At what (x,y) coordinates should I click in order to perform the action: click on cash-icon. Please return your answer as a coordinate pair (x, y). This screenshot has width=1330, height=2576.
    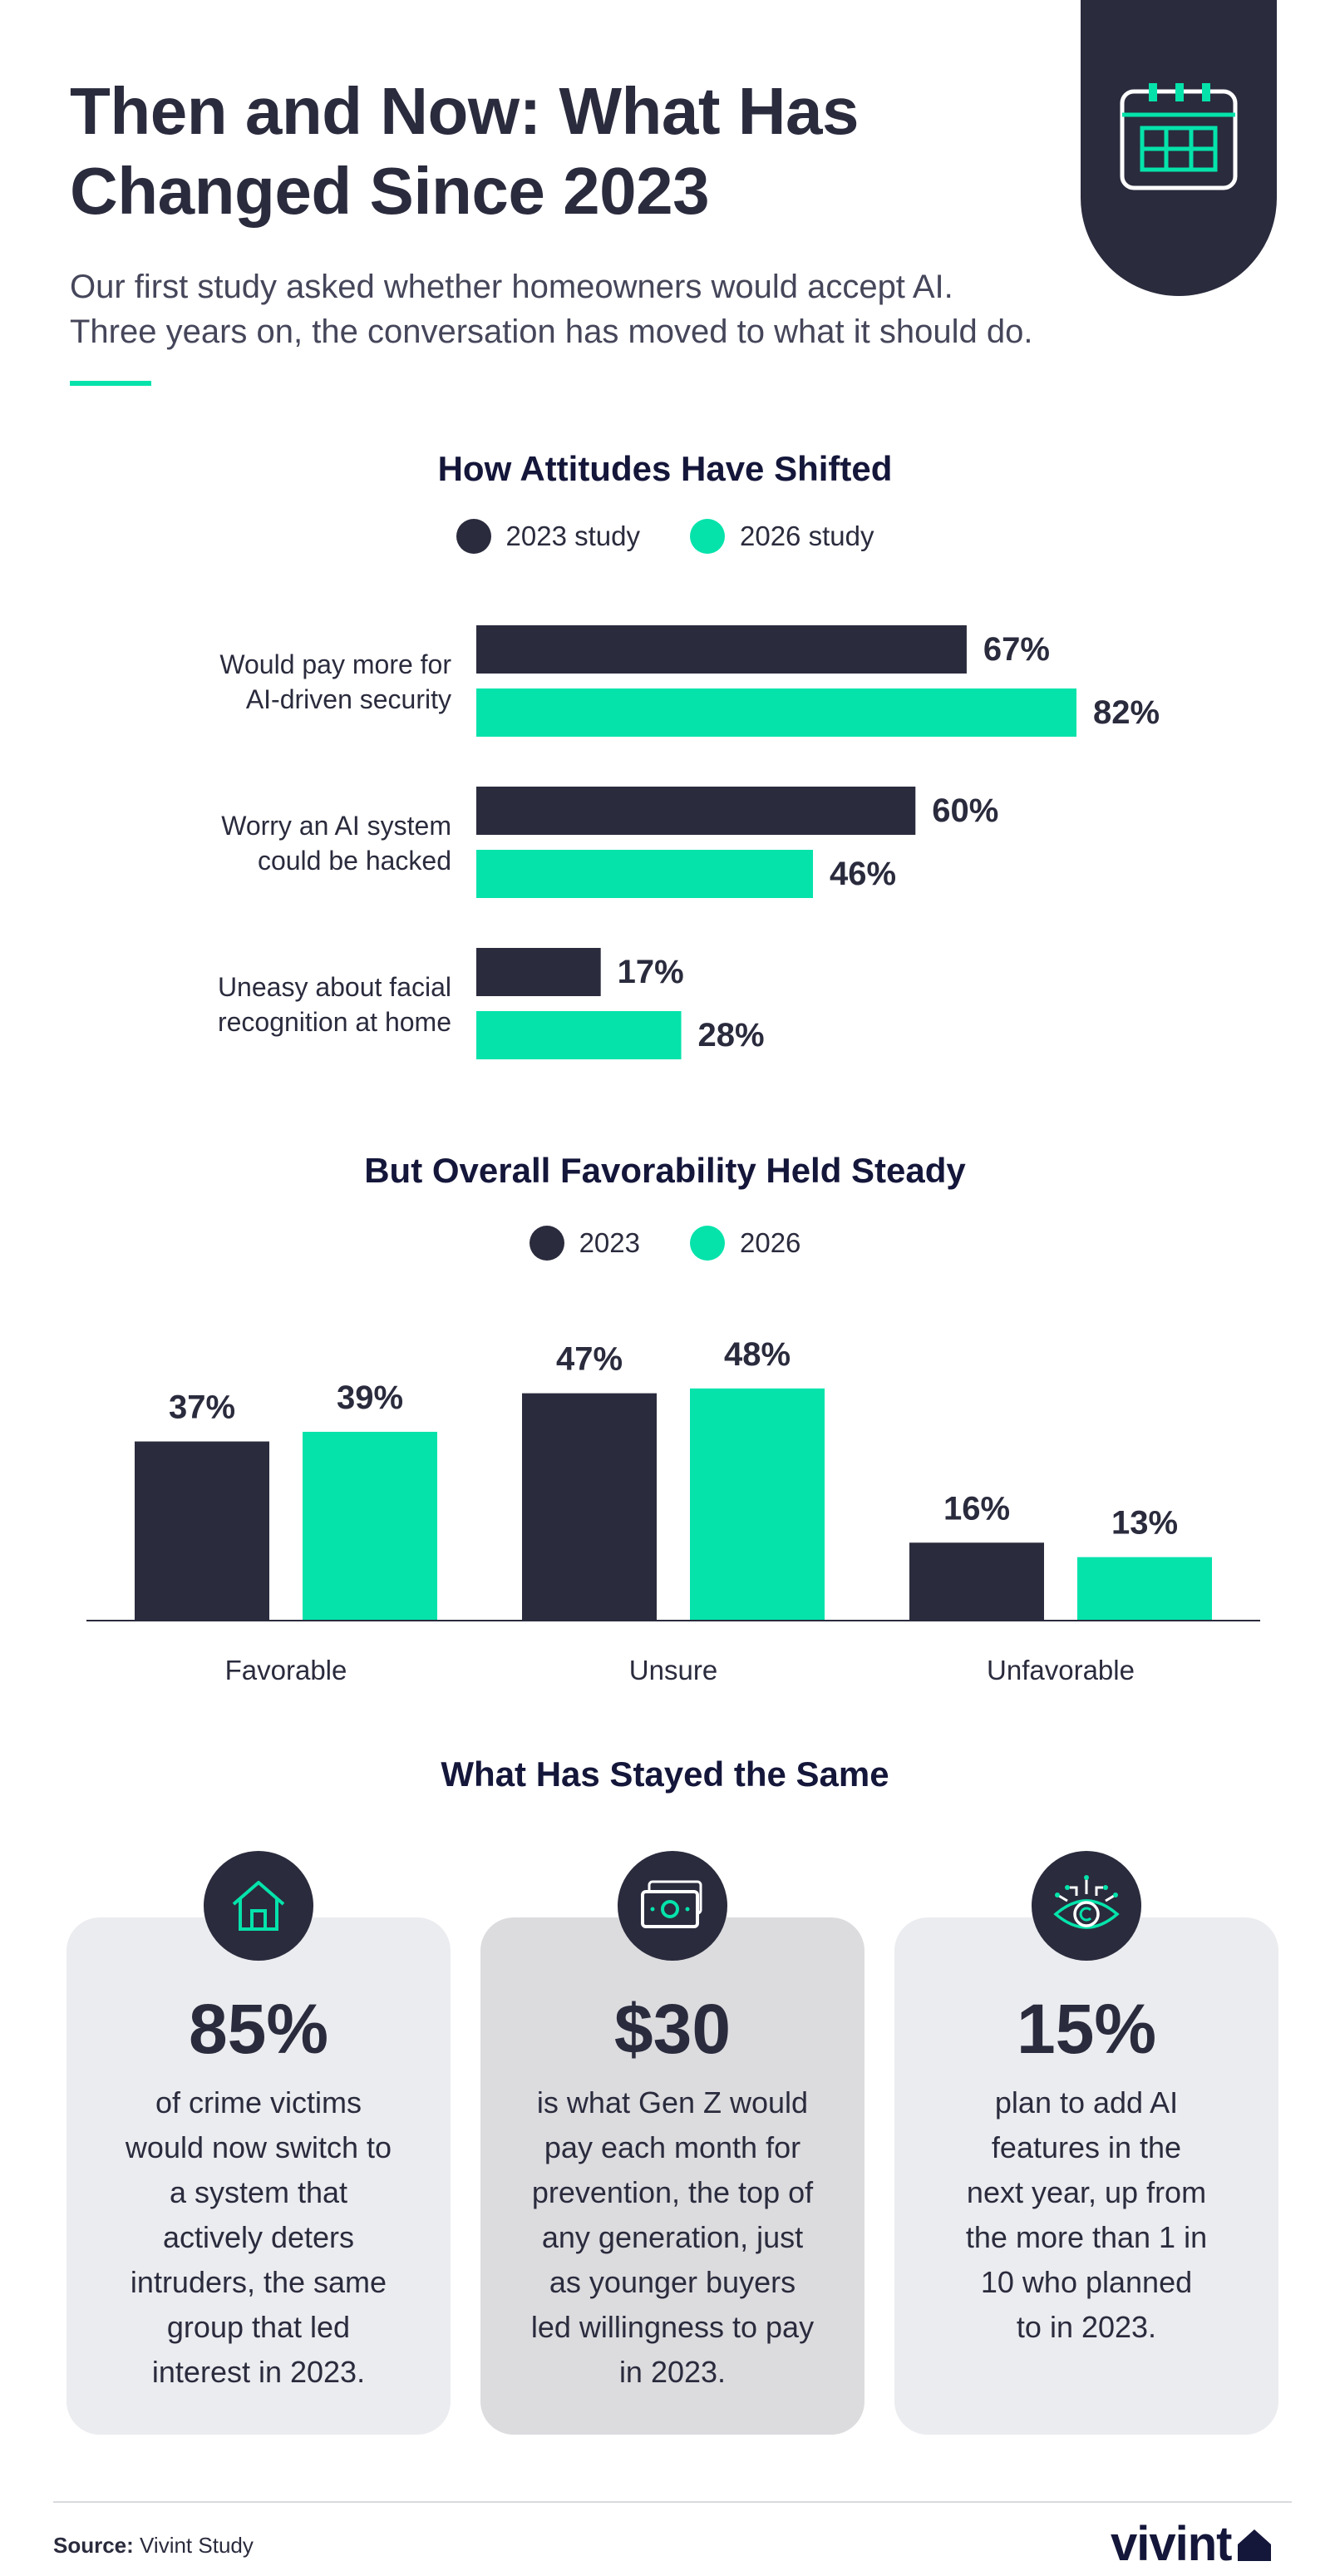
    Looking at the image, I should click on (672, 1906).